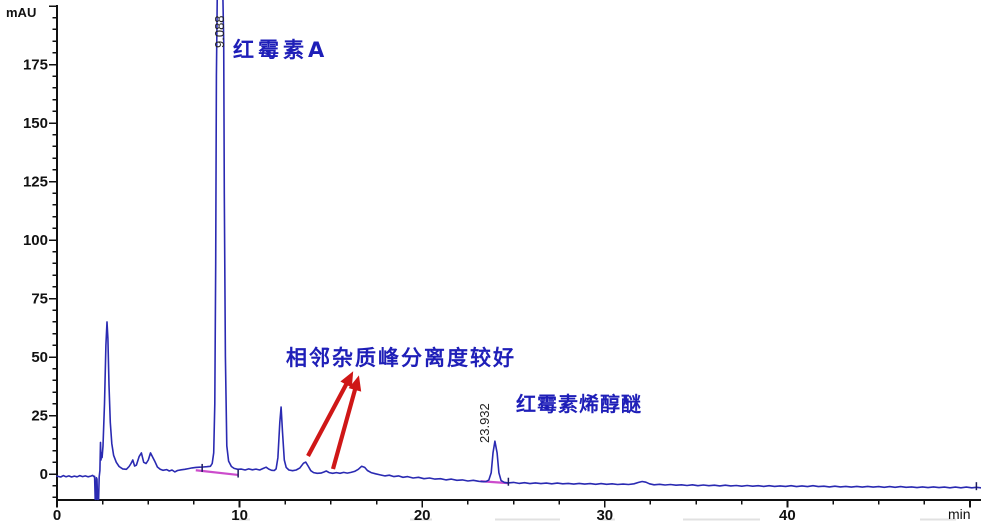 Image resolution: width=981 pixels, height=523 pixels. What do you see at coordinates (959, 514) in the screenshot?
I see `x-axis-unit-label: min` at bounding box center [959, 514].